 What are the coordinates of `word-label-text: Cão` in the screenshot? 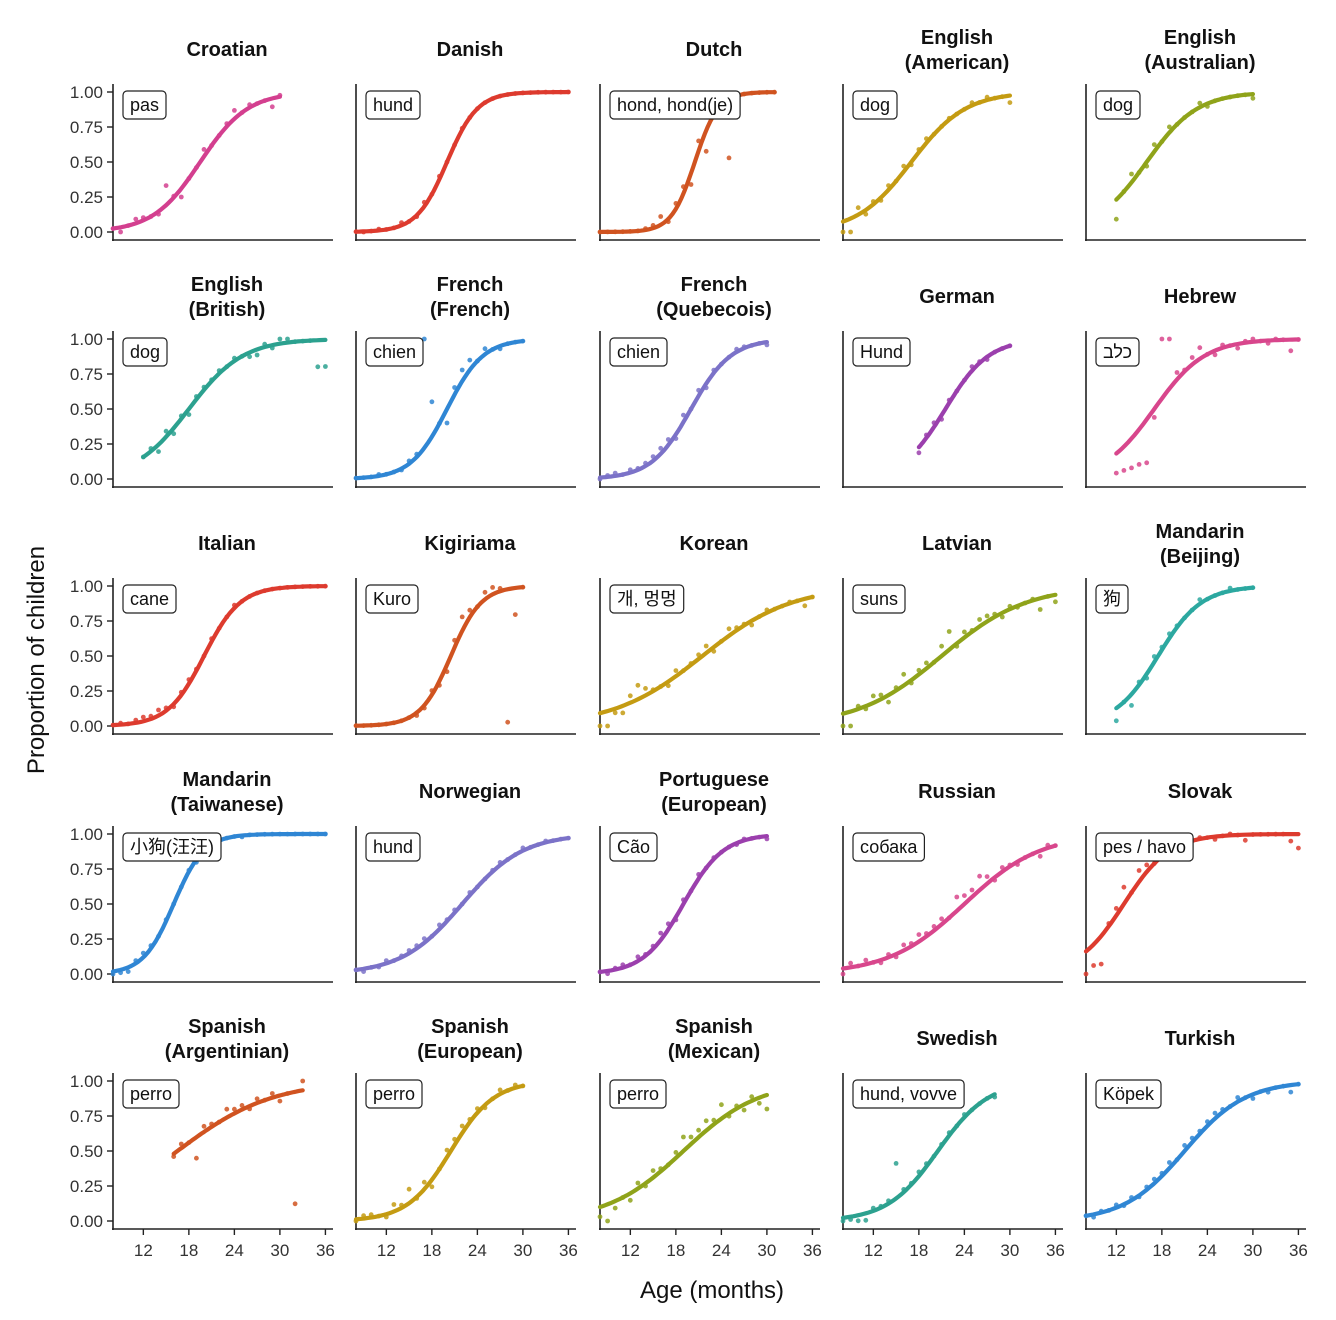 It's located at (633, 847).